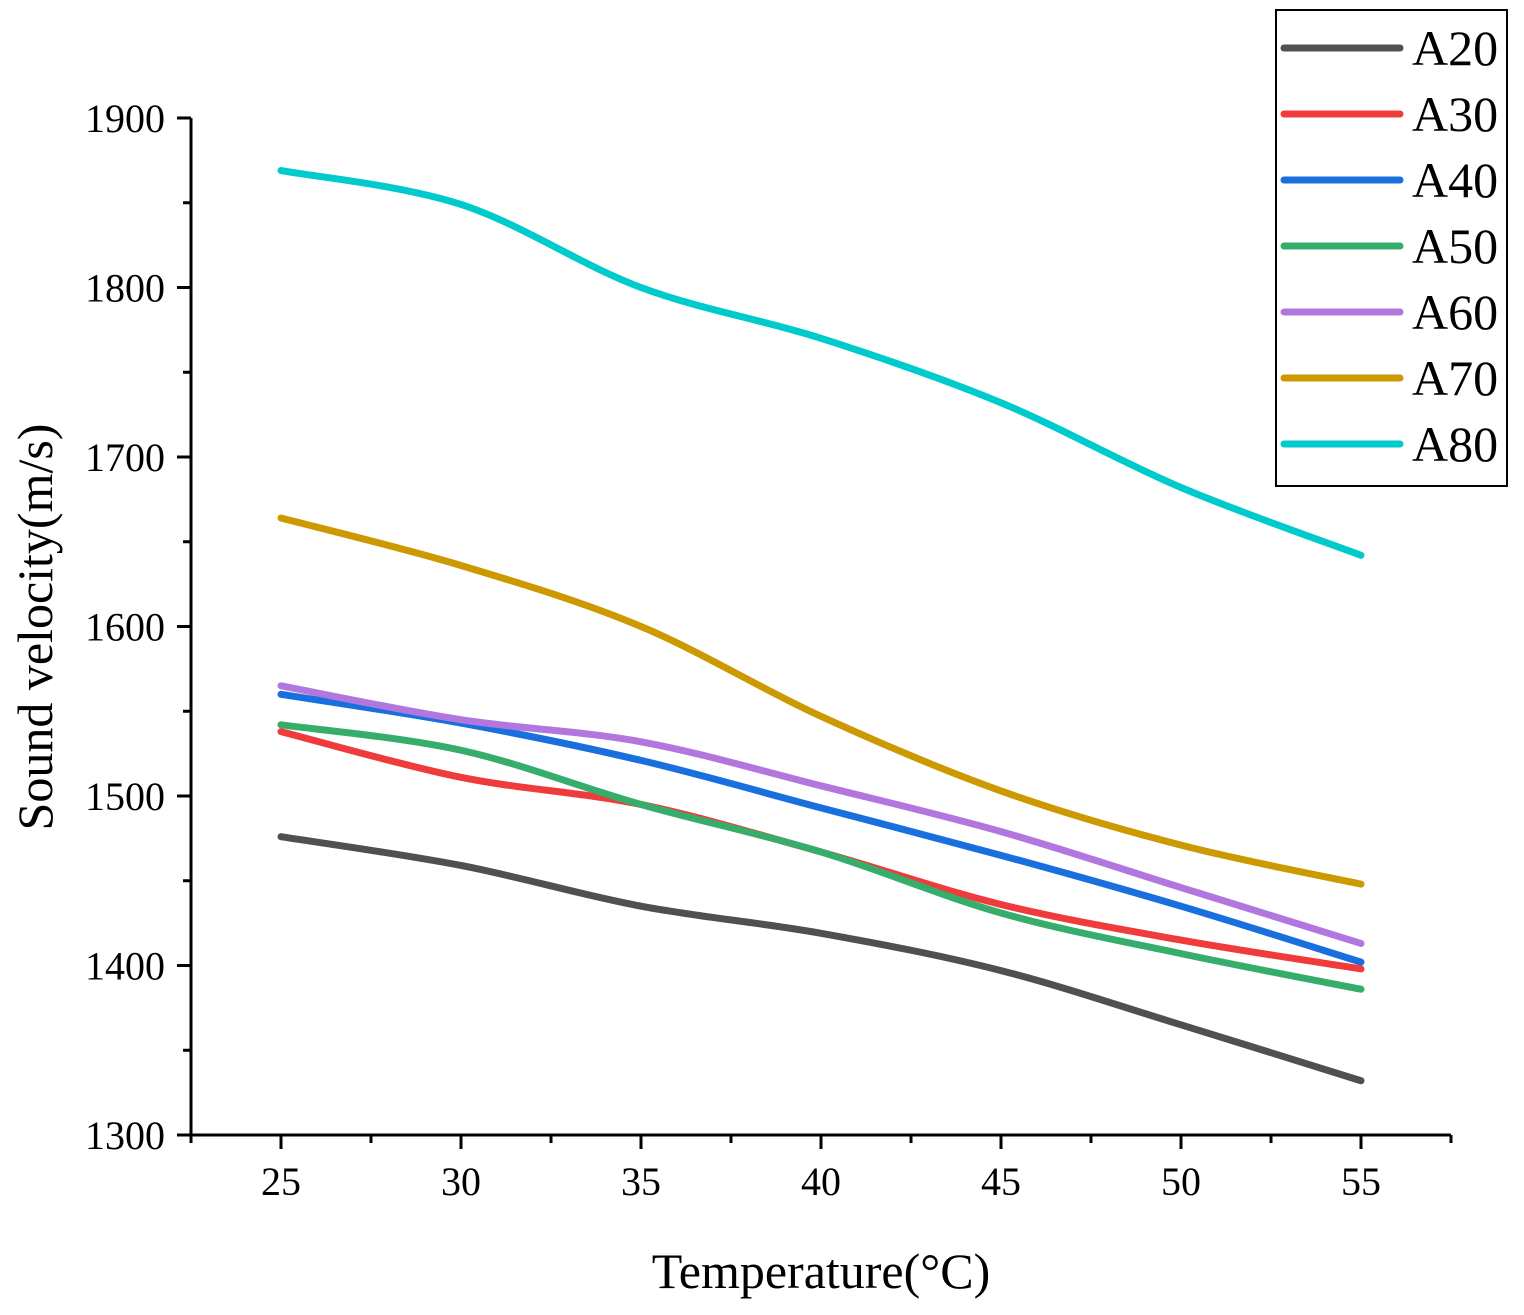  What do you see at coordinates (1455, 48) in the screenshot?
I see `legend-label-a20: A20` at bounding box center [1455, 48].